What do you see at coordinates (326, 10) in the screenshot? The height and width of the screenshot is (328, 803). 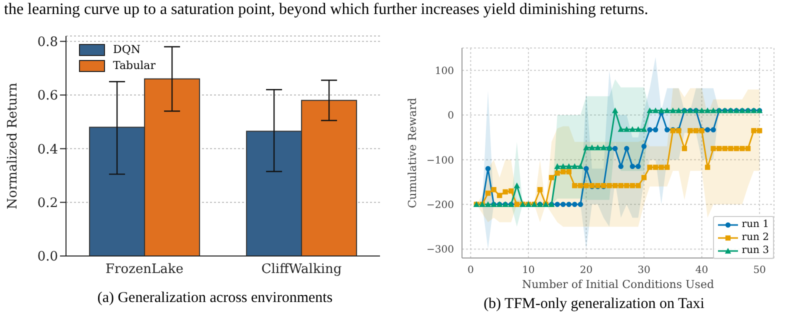 I see `text: the learning curve up to a saturation point, beyond which further increases yield diminishing returns.` at bounding box center [326, 10].